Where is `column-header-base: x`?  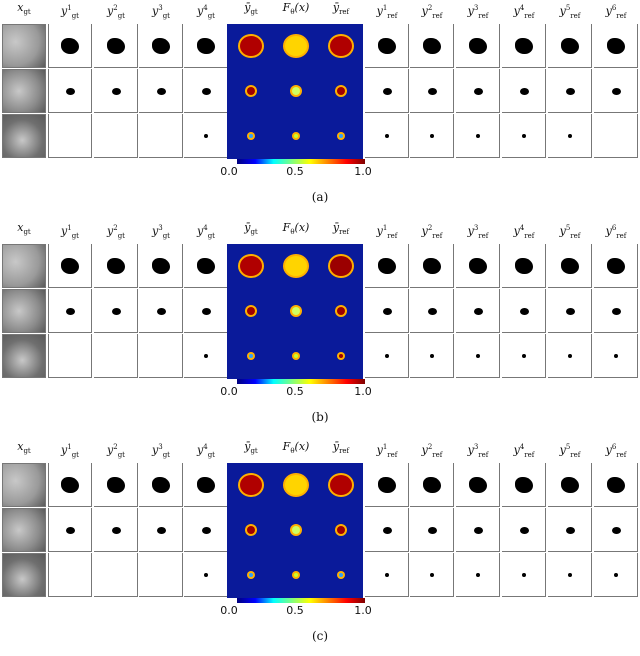 column-header-base: x is located at coordinates (20, 7).